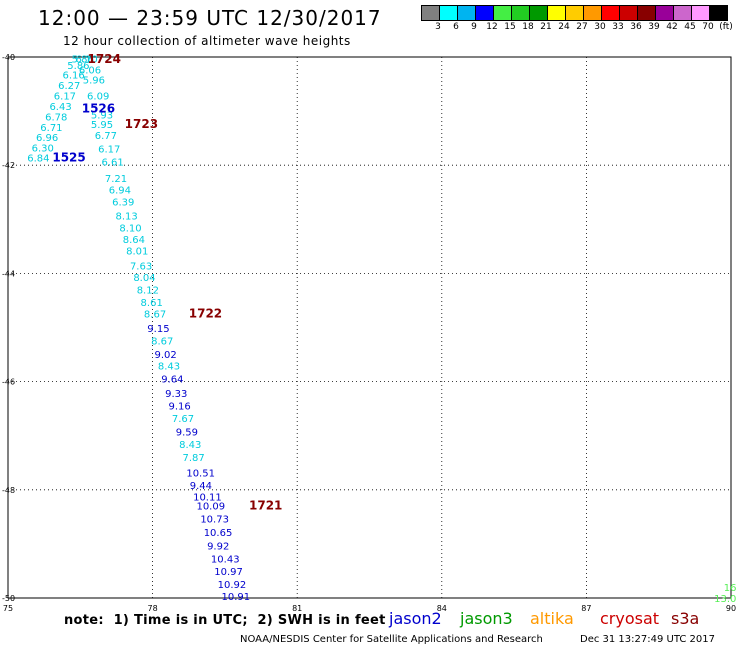 Image resolution: width=740 pixels, height=650 pixels. Describe the element at coordinates (564, 27) in the screenshot. I see `legend-label: 24` at that location.